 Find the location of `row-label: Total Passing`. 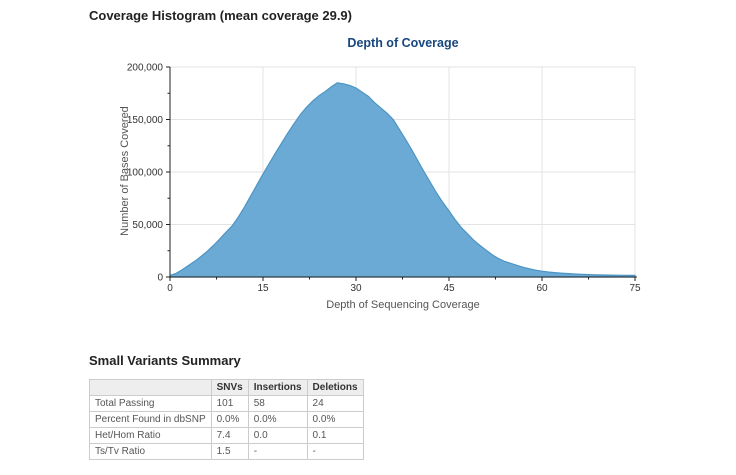

row-label: Total Passing is located at coordinates (150, 403).